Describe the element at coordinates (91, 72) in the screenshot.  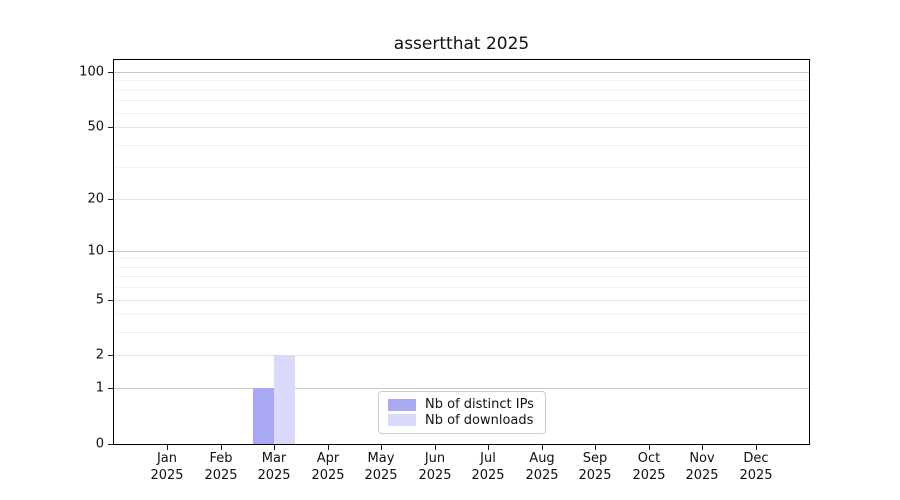
I see `y-tick-label: 100` at that location.